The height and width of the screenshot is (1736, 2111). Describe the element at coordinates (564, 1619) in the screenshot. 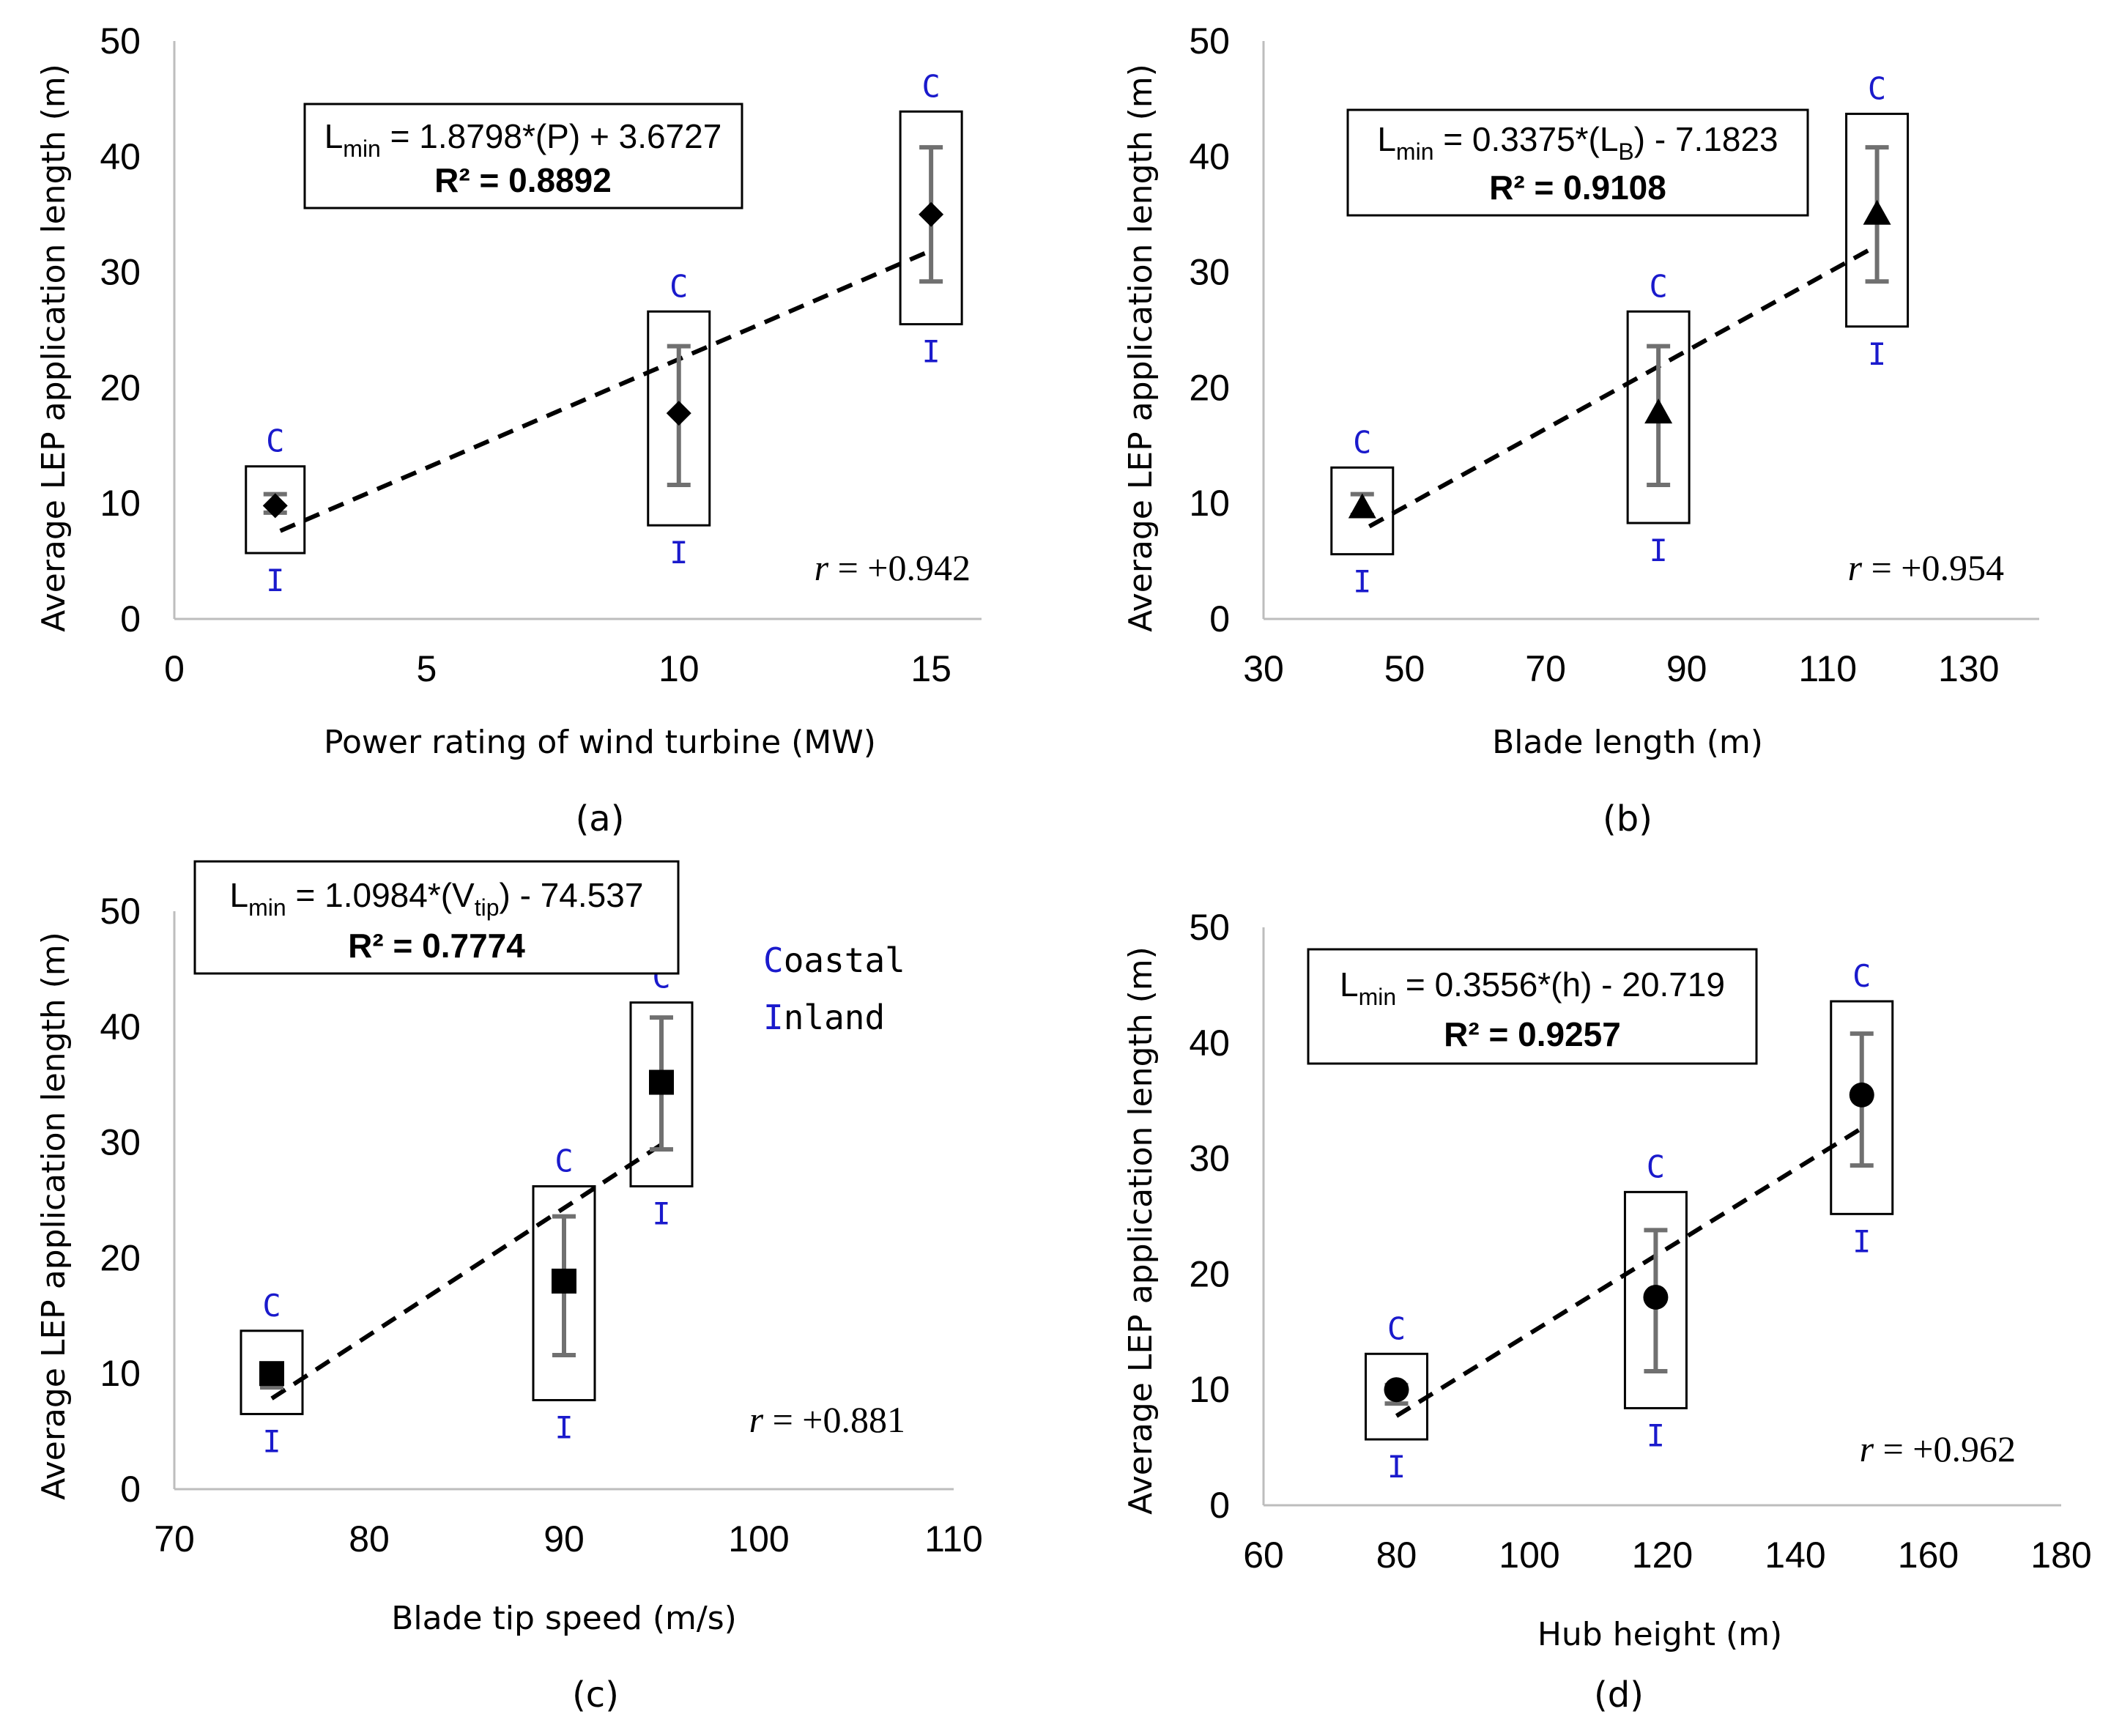

I see `panel-c-xlabel: Blade tip speed (m/s)` at that location.